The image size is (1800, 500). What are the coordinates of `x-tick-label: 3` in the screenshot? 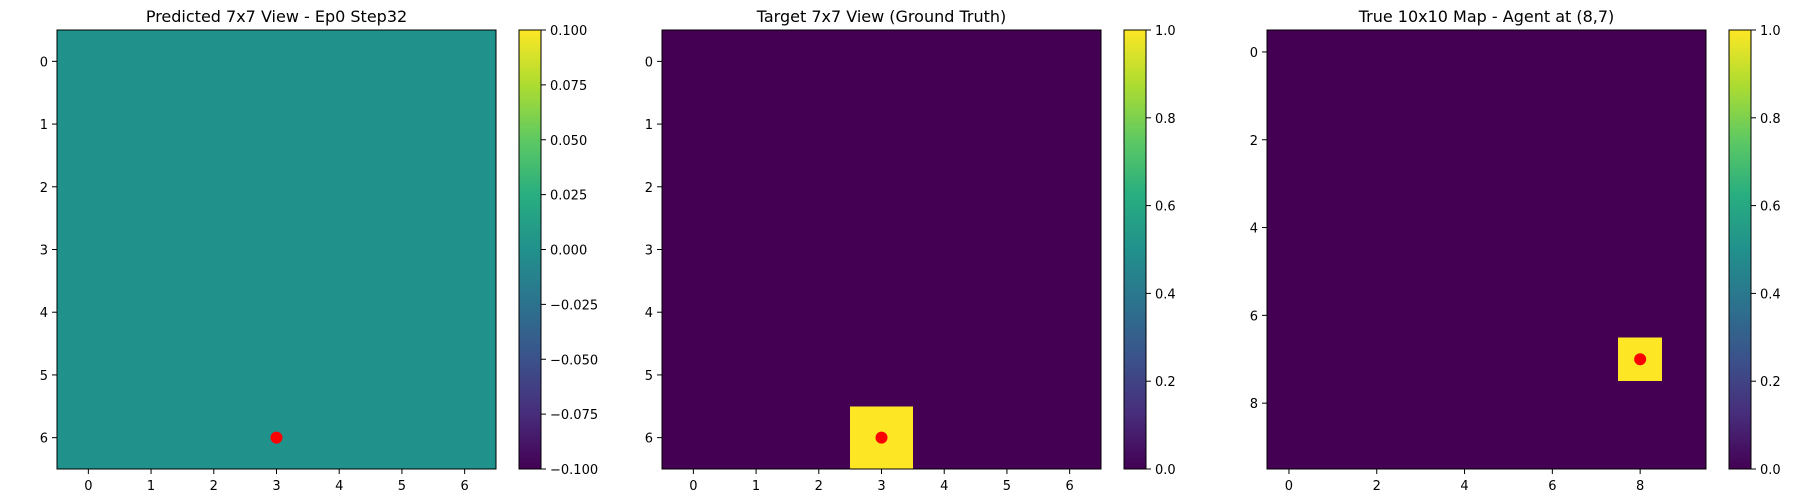 It's located at (276, 486).